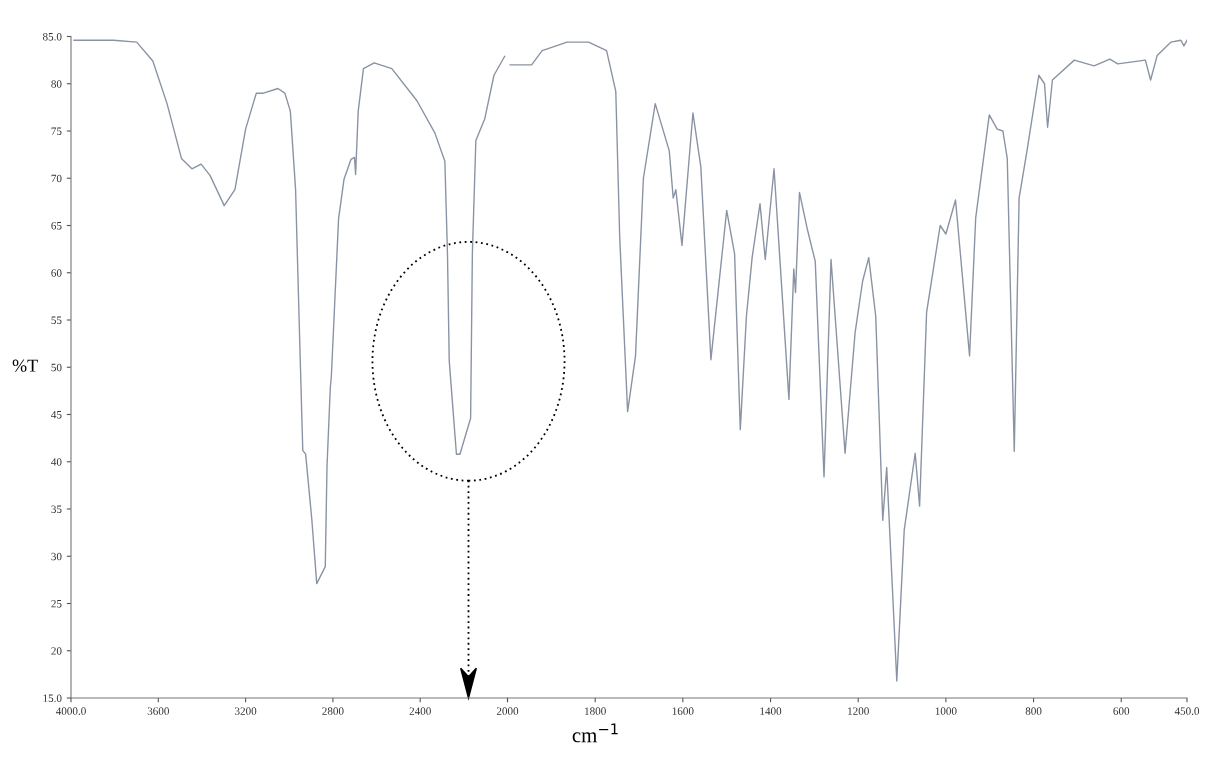 Image resolution: width=1220 pixels, height=758 pixels. Describe the element at coordinates (56, 651) in the screenshot. I see `y-tick-label: 20` at that location.